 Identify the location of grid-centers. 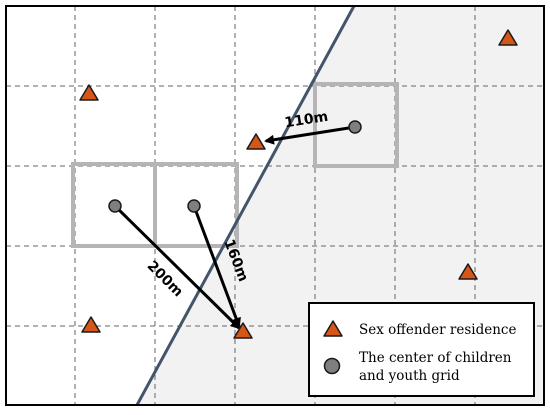
(235, 166).